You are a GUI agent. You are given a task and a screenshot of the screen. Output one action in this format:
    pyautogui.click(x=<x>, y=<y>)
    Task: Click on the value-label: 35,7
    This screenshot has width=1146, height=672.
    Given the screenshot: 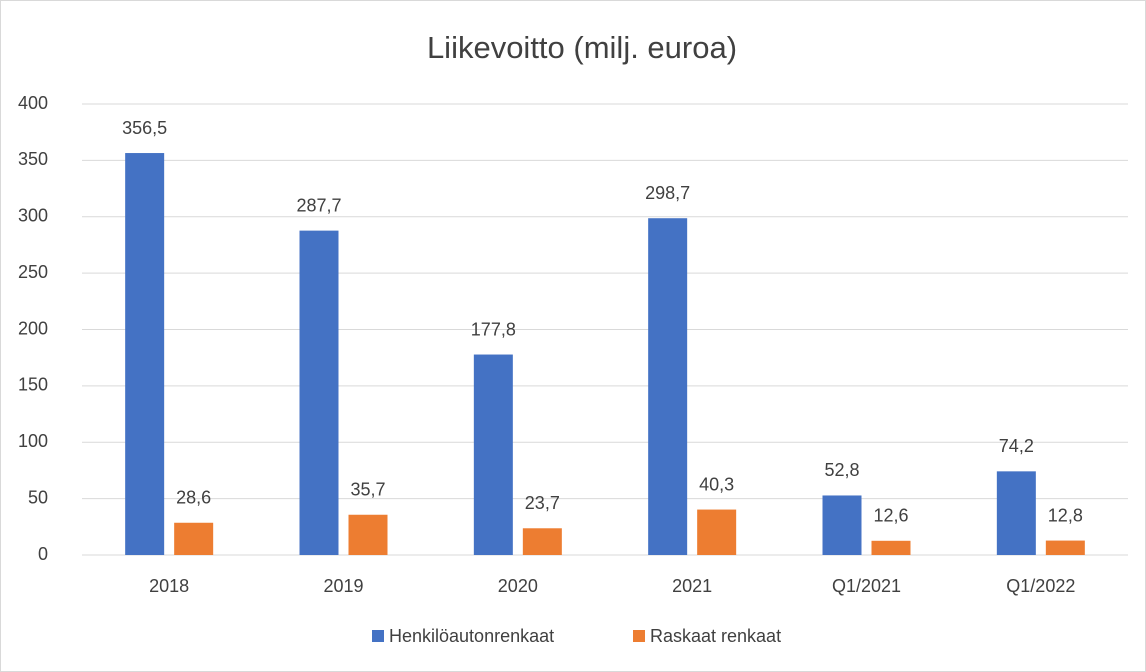 What is the action you would take?
    pyautogui.click(x=367, y=489)
    